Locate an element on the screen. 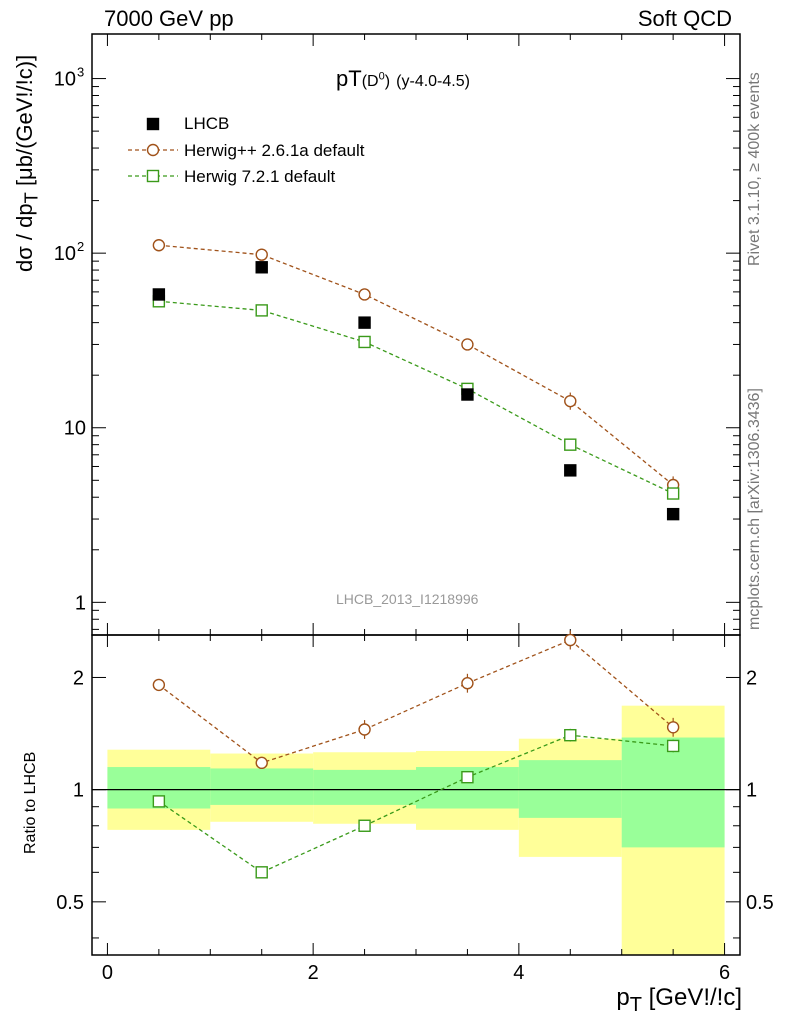 This screenshot has height=1024, width=786. x-tick-label: 6 is located at coordinates (724, 973).